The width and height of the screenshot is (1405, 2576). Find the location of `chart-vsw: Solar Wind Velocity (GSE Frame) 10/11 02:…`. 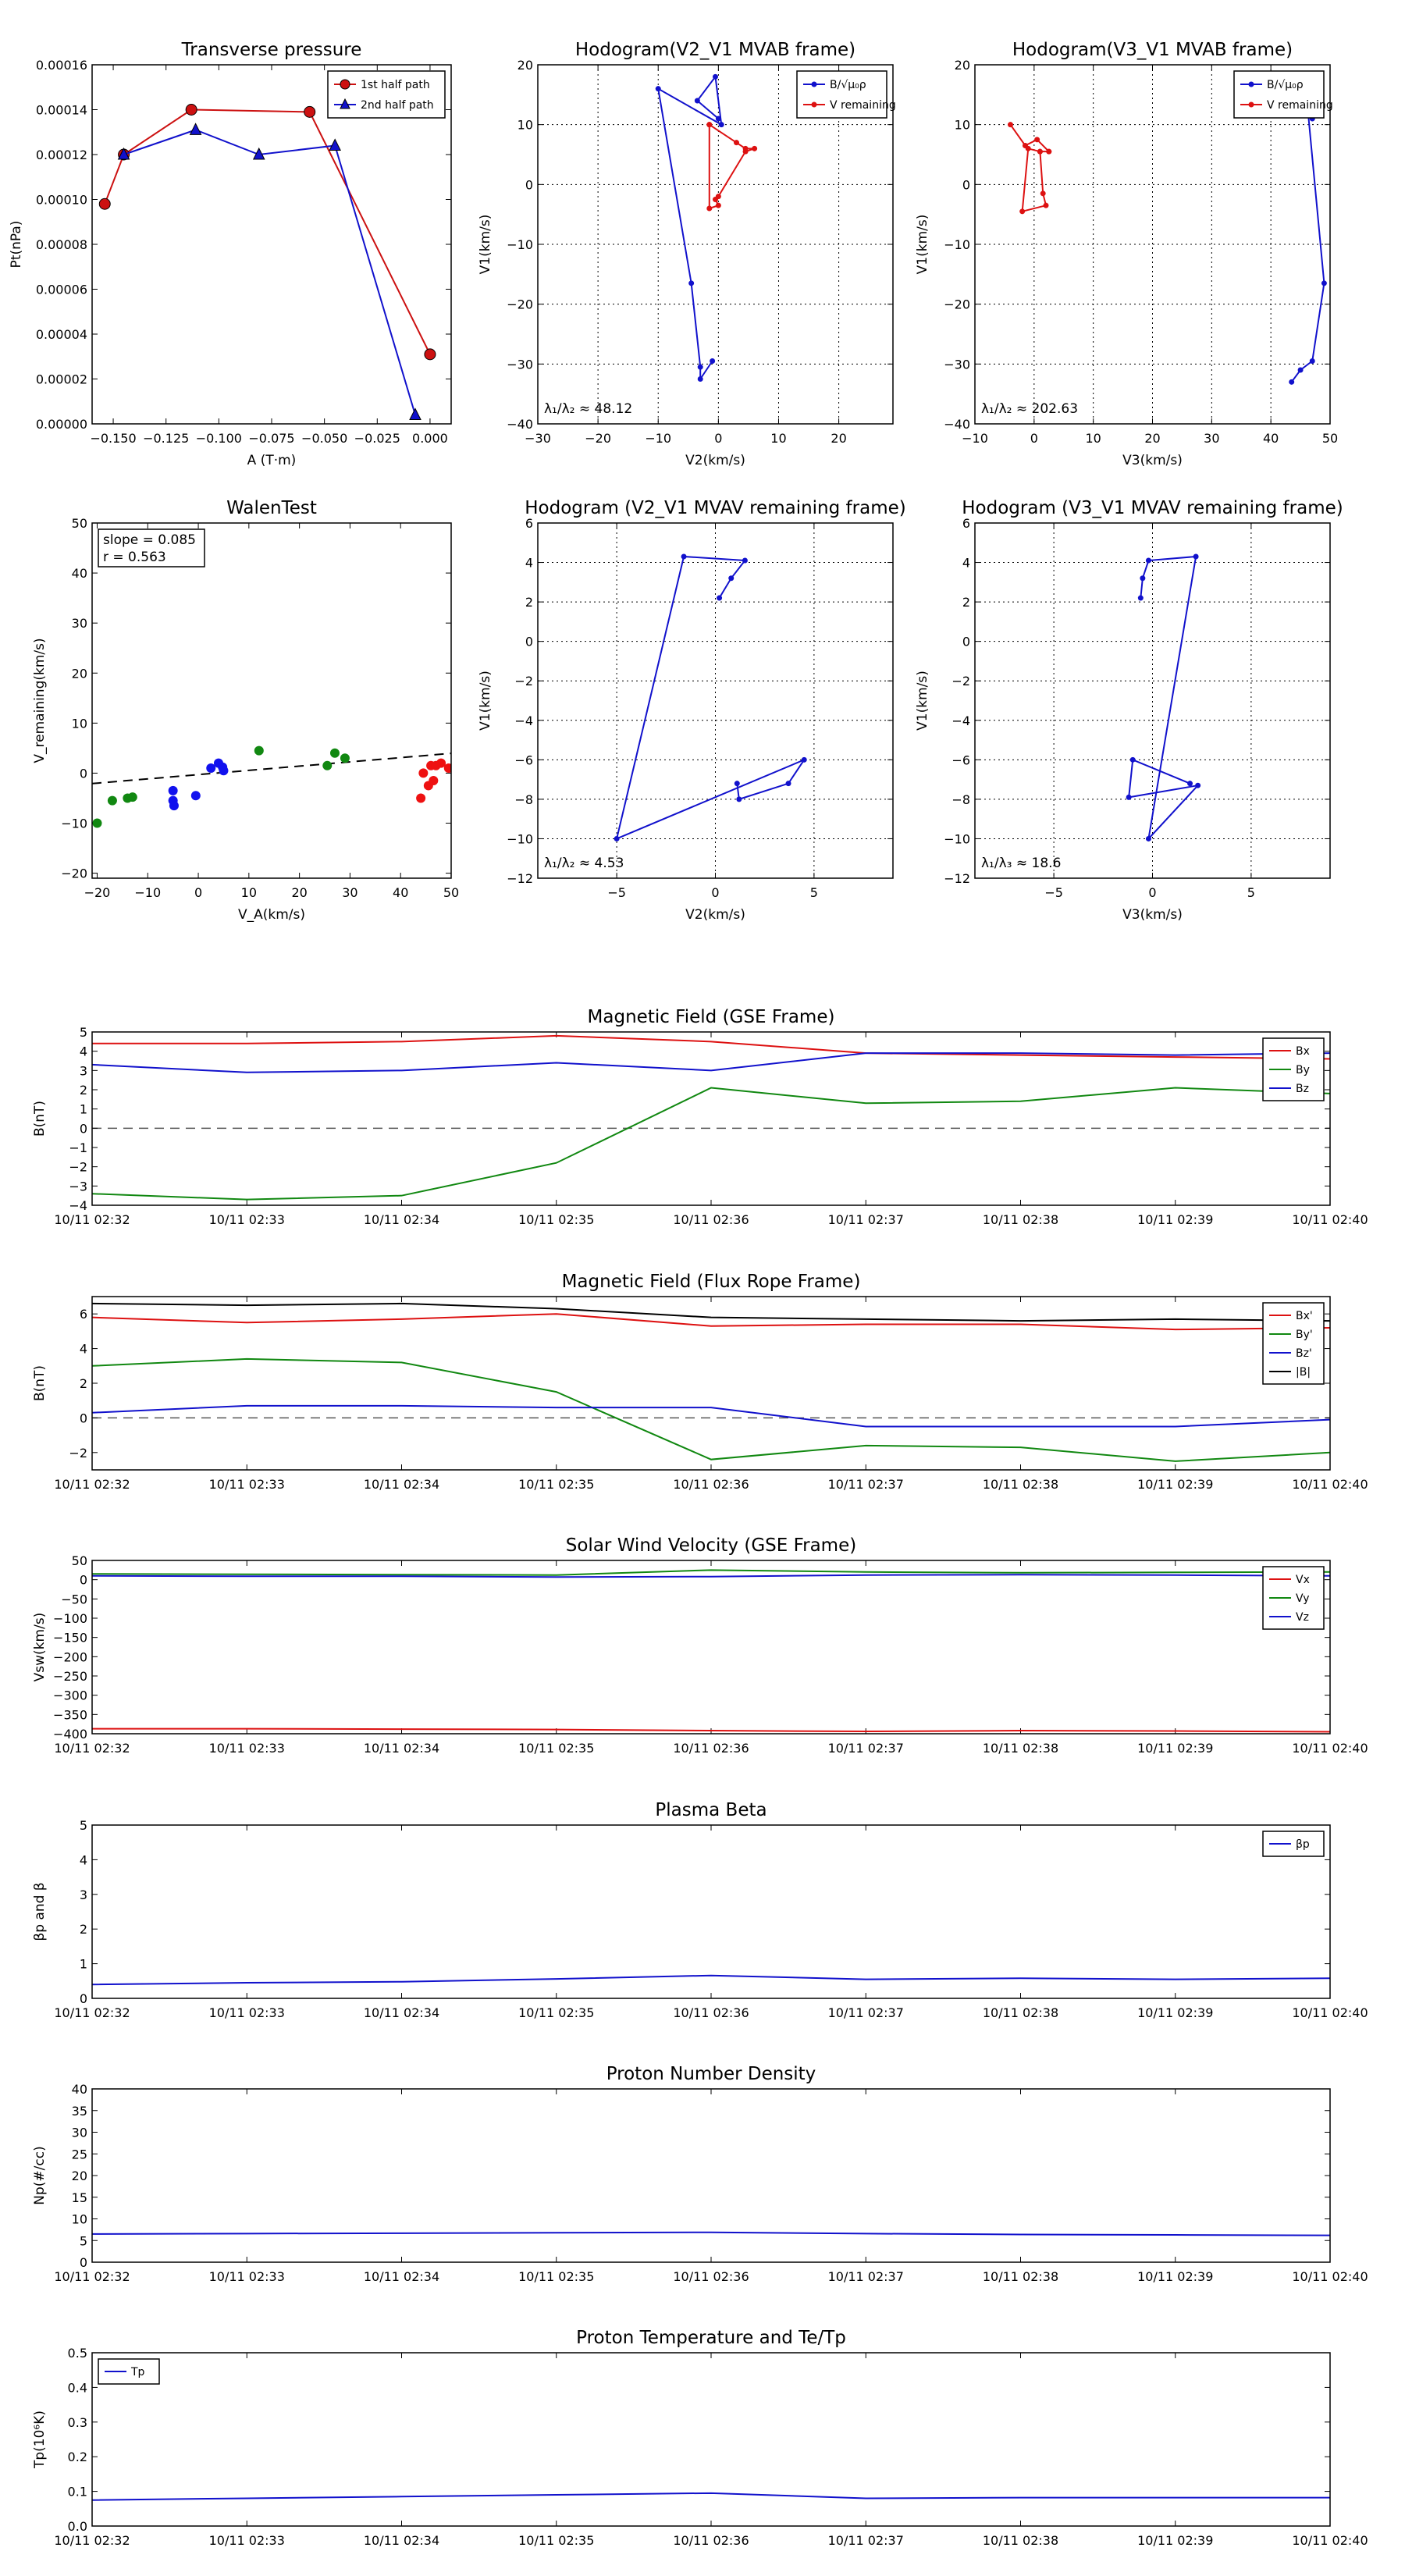

chart-vsw: Solar Wind Velocity (GSE Frame) 10/11 02:… is located at coordinates (700, 1645).